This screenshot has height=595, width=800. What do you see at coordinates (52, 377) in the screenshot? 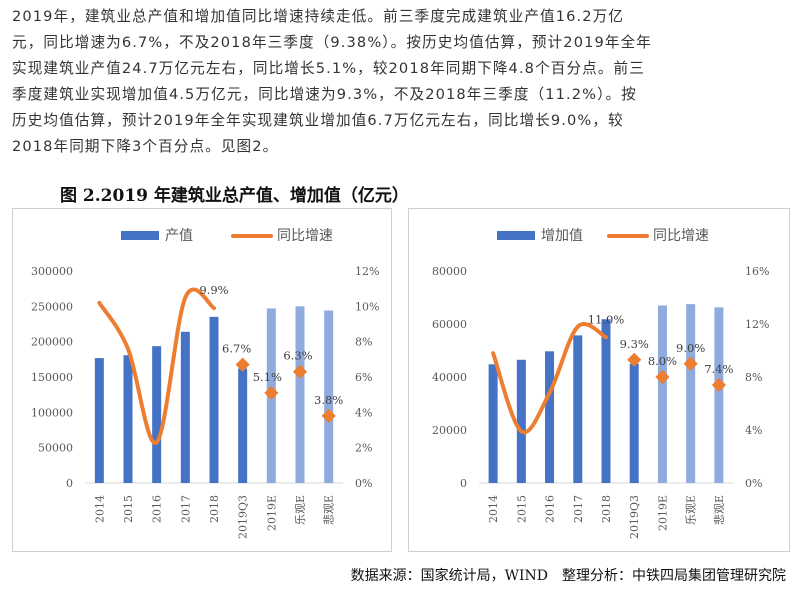
I see `y-tick-label: 150000` at bounding box center [52, 377].